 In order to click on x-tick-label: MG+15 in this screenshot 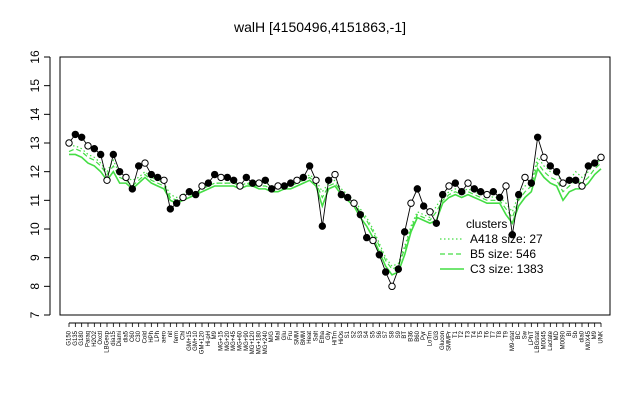, I will do `click(222, 340)`.